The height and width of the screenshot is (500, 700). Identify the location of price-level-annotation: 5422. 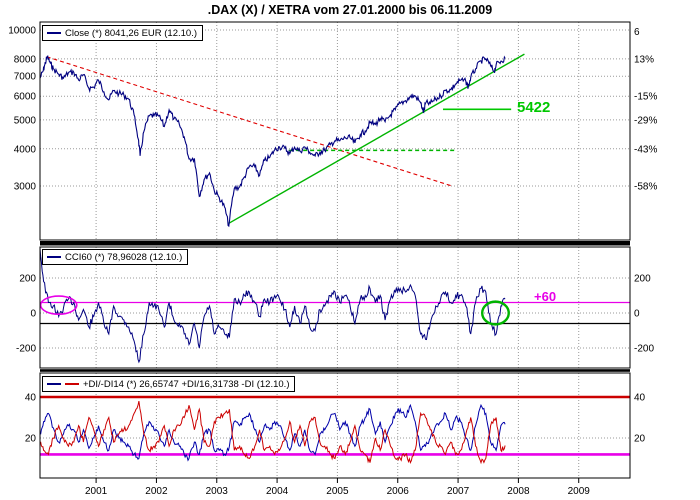
(534, 107).